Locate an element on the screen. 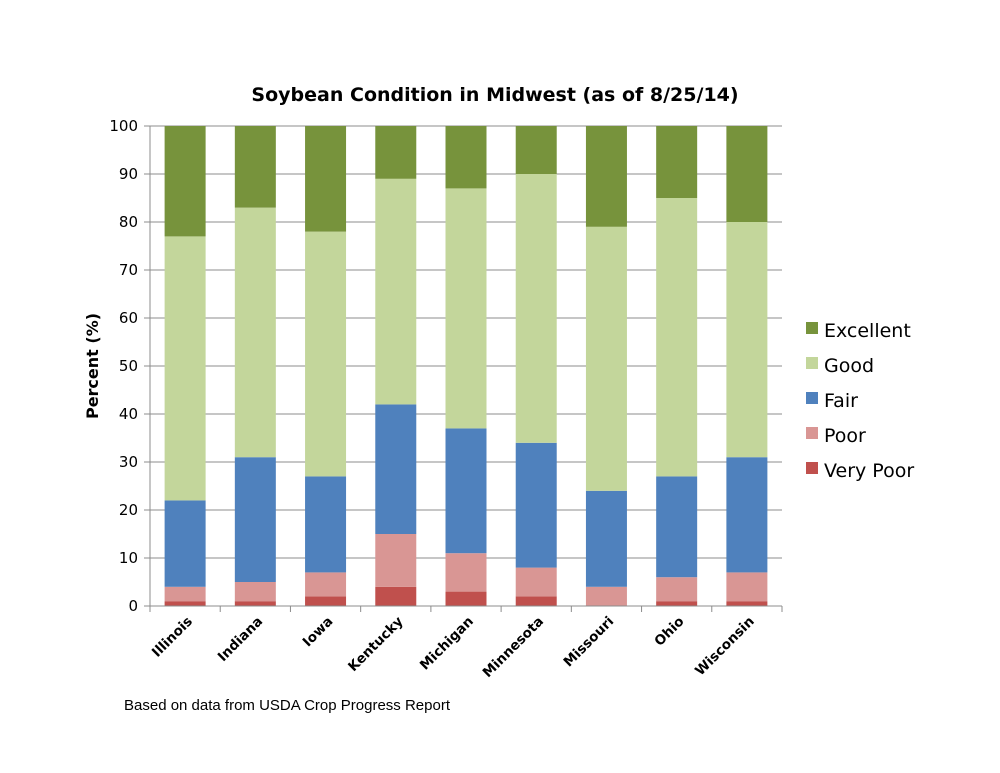  x-tick-label: Wisconsin is located at coordinates (725, 647).